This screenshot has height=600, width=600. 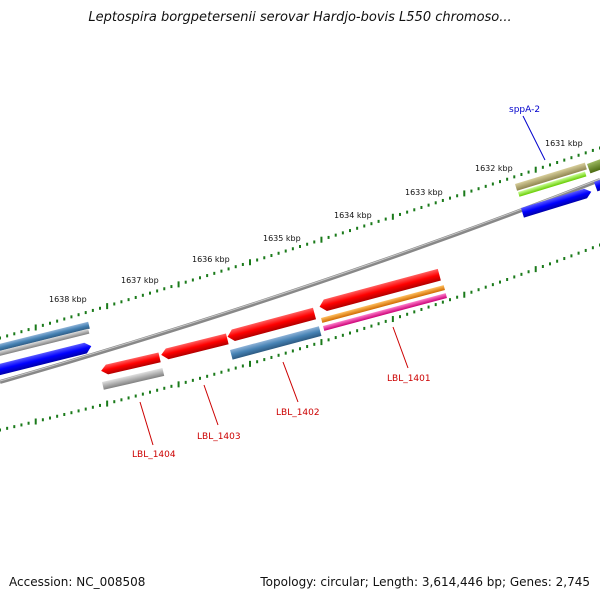 What do you see at coordinates (552, 184) in the screenshot?
I see `feature-lime` at bounding box center [552, 184].